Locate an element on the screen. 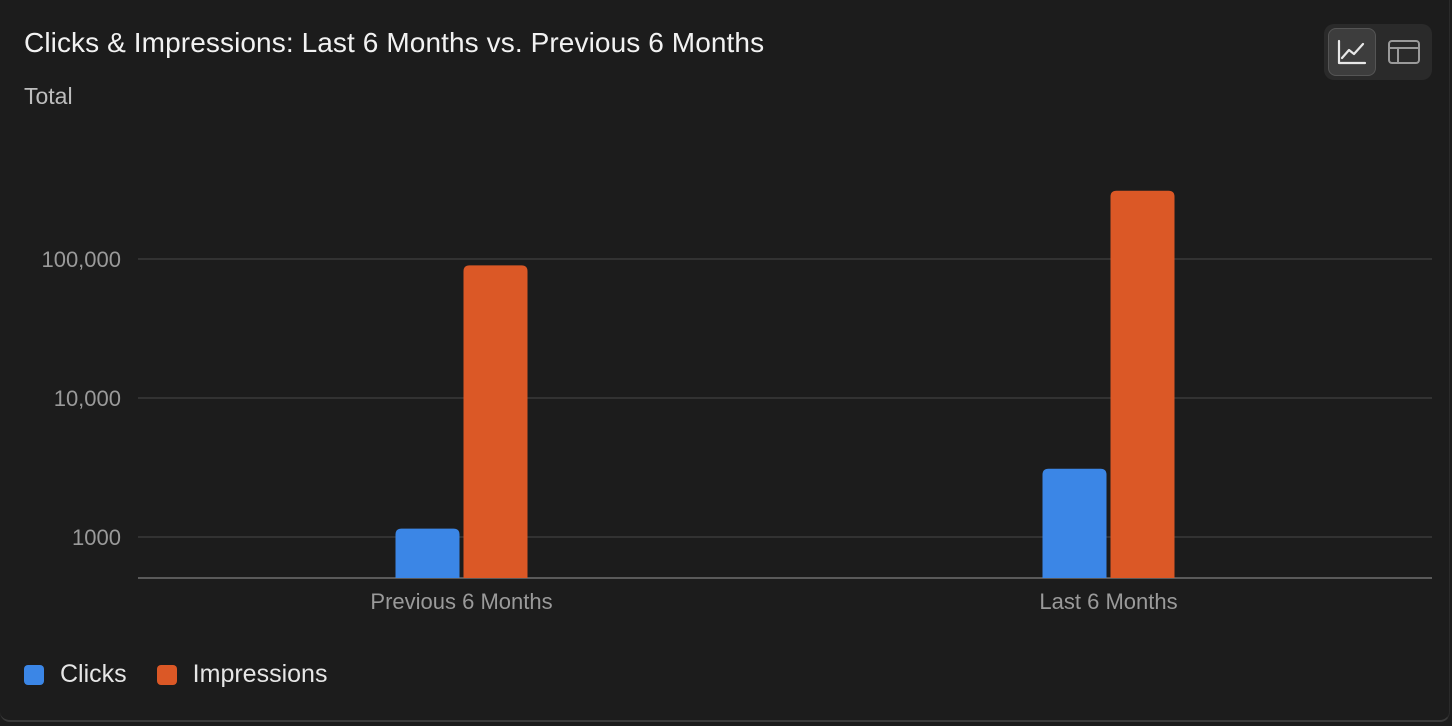 The height and width of the screenshot is (726, 1452). chart-view-button is located at coordinates (1352, 52).